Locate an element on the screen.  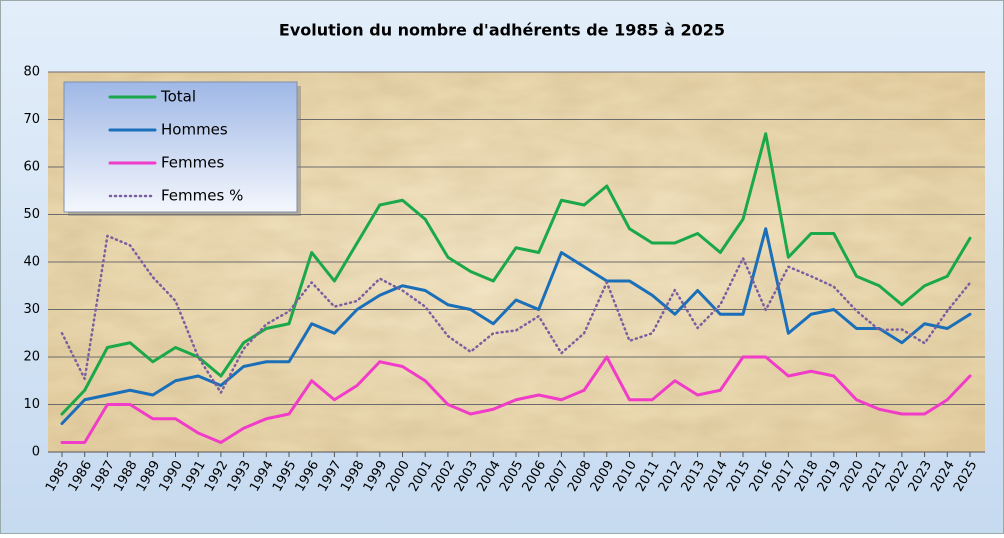
y-tick-label: 30 is located at coordinates (31, 309).